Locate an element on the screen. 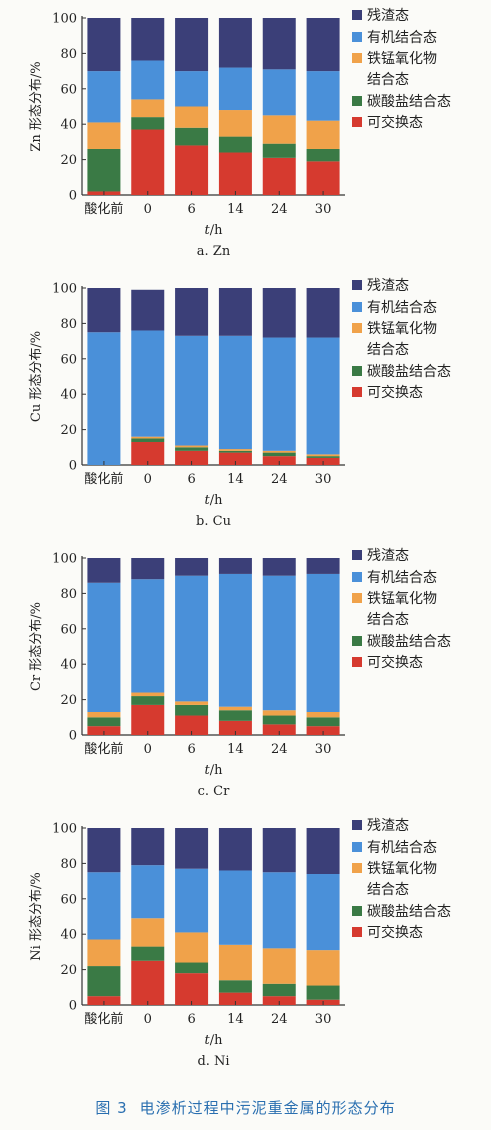 Image resolution: width=491 pixels, height=1130 pixels. y-axis-label: Zn 形态分布/% is located at coordinates (36, 106).